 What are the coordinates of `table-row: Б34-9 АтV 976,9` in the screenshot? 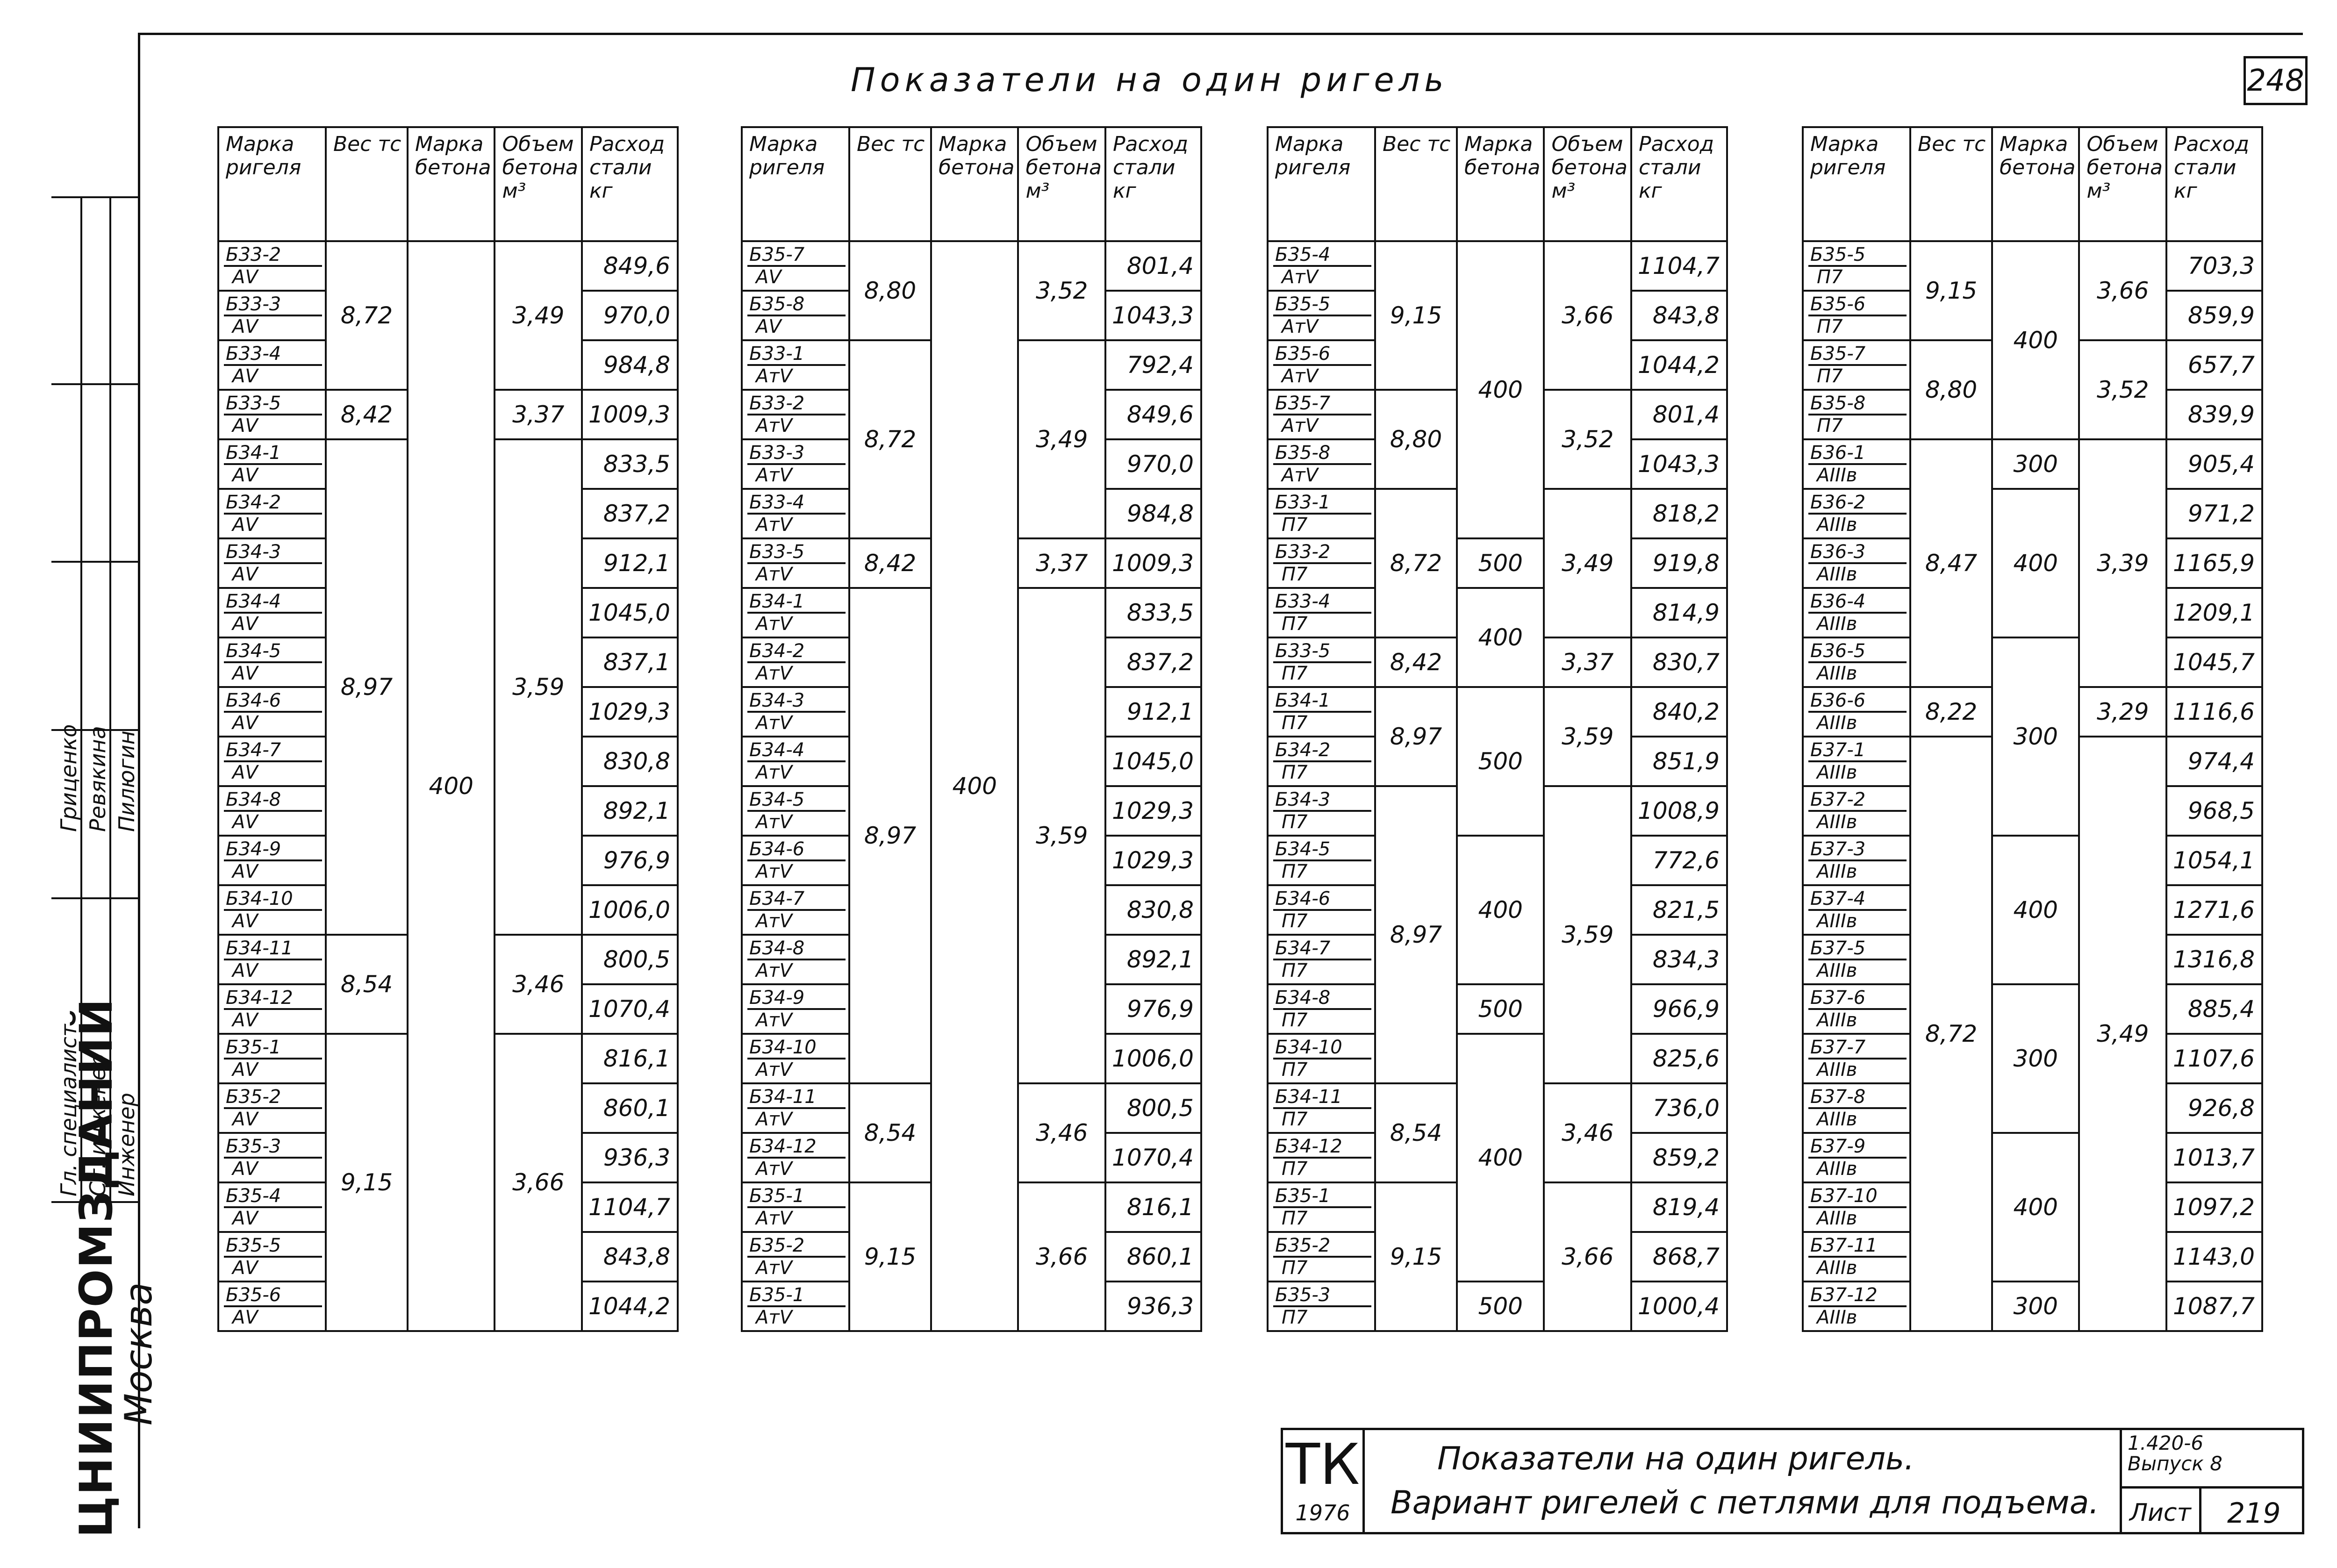 It's located at (972, 1009).